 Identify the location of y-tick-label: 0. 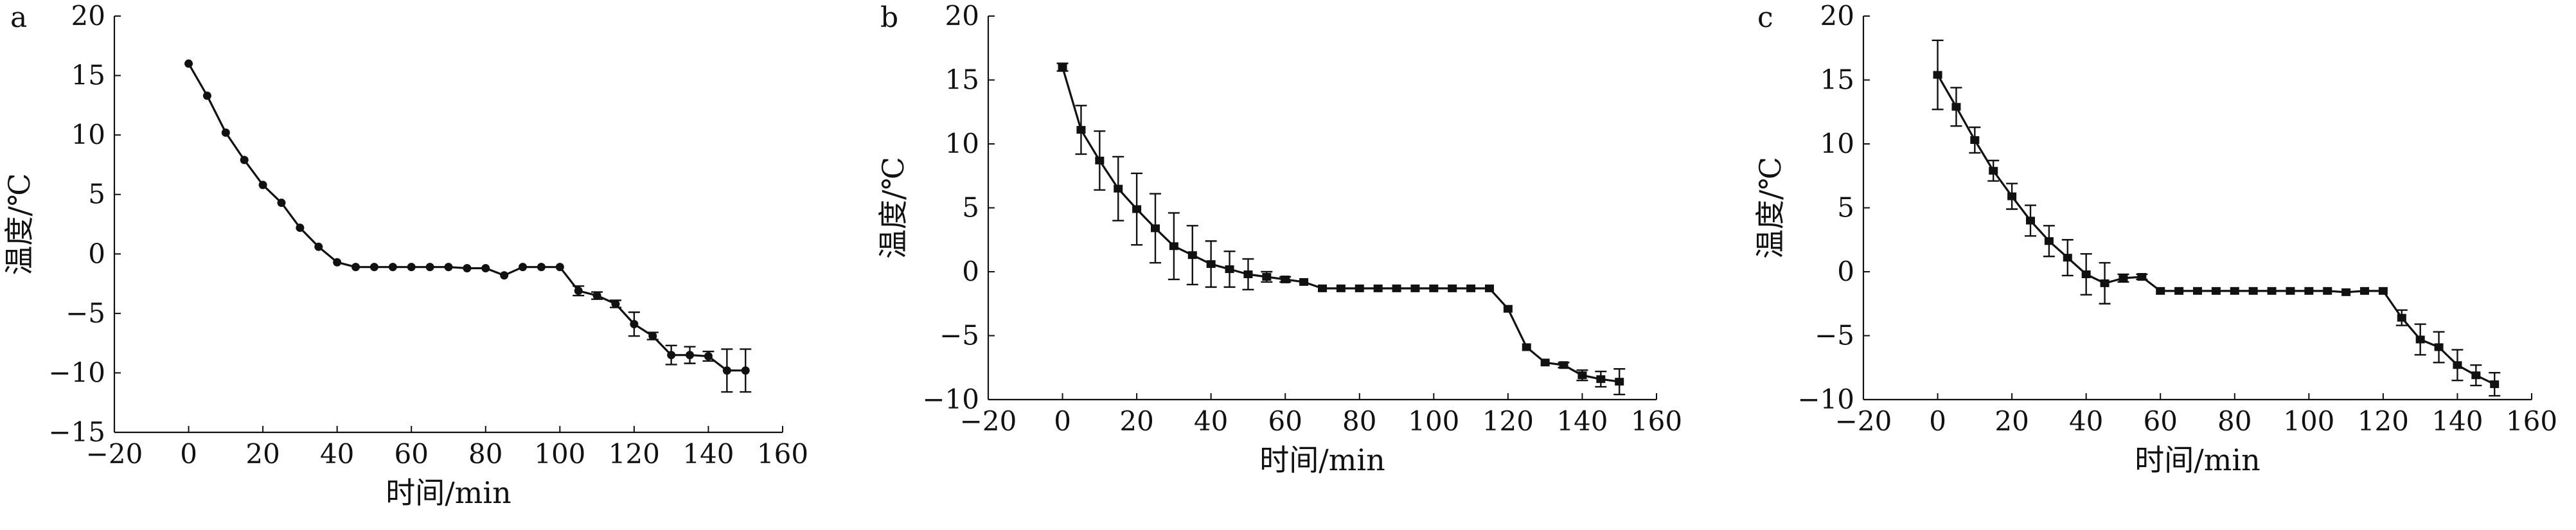
(1846, 271).